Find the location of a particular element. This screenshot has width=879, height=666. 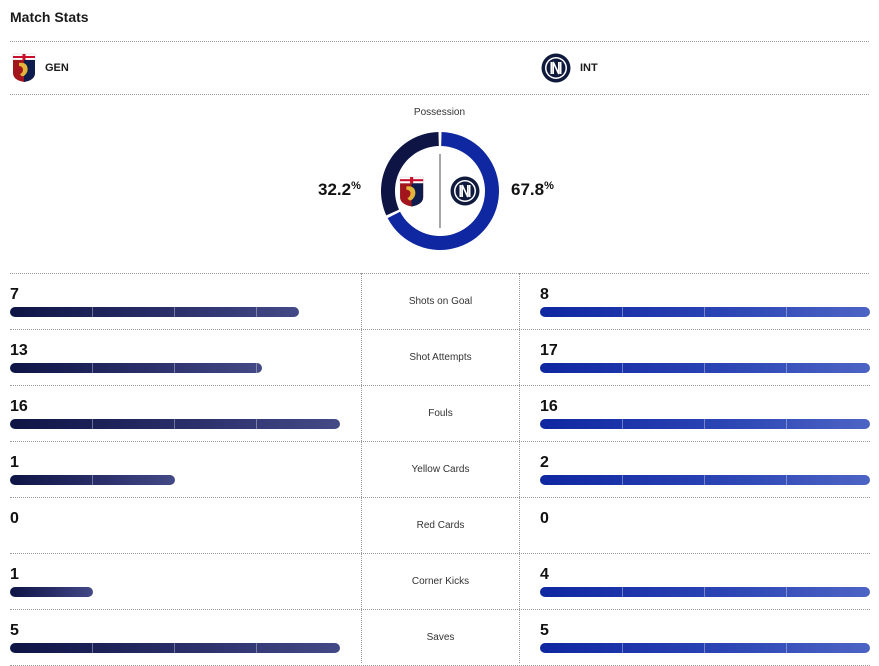

stat-row: 1 Corner Kicks 4 is located at coordinates (440, 581).